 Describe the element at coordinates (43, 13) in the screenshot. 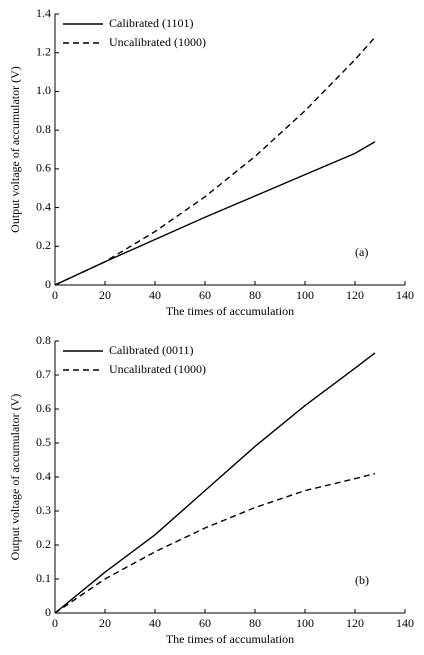

I see `y-tick-label: 1.4` at that location.